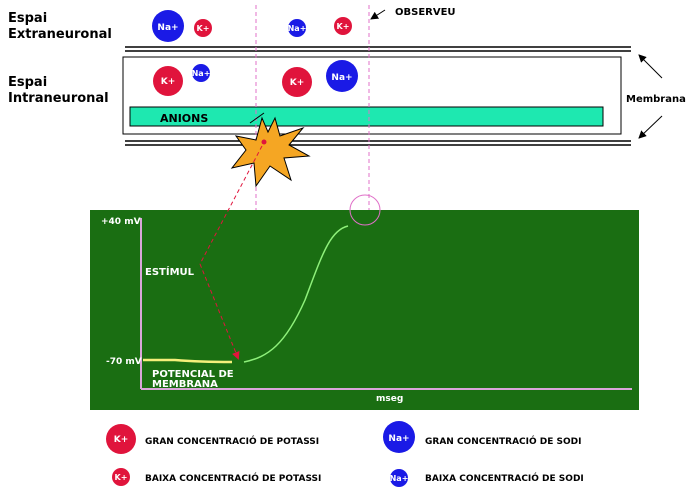 The width and height of the screenshot is (700, 490). What do you see at coordinates (650, 66) in the screenshot?
I see `membrana-arrow-up` at bounding box center [650, 66].